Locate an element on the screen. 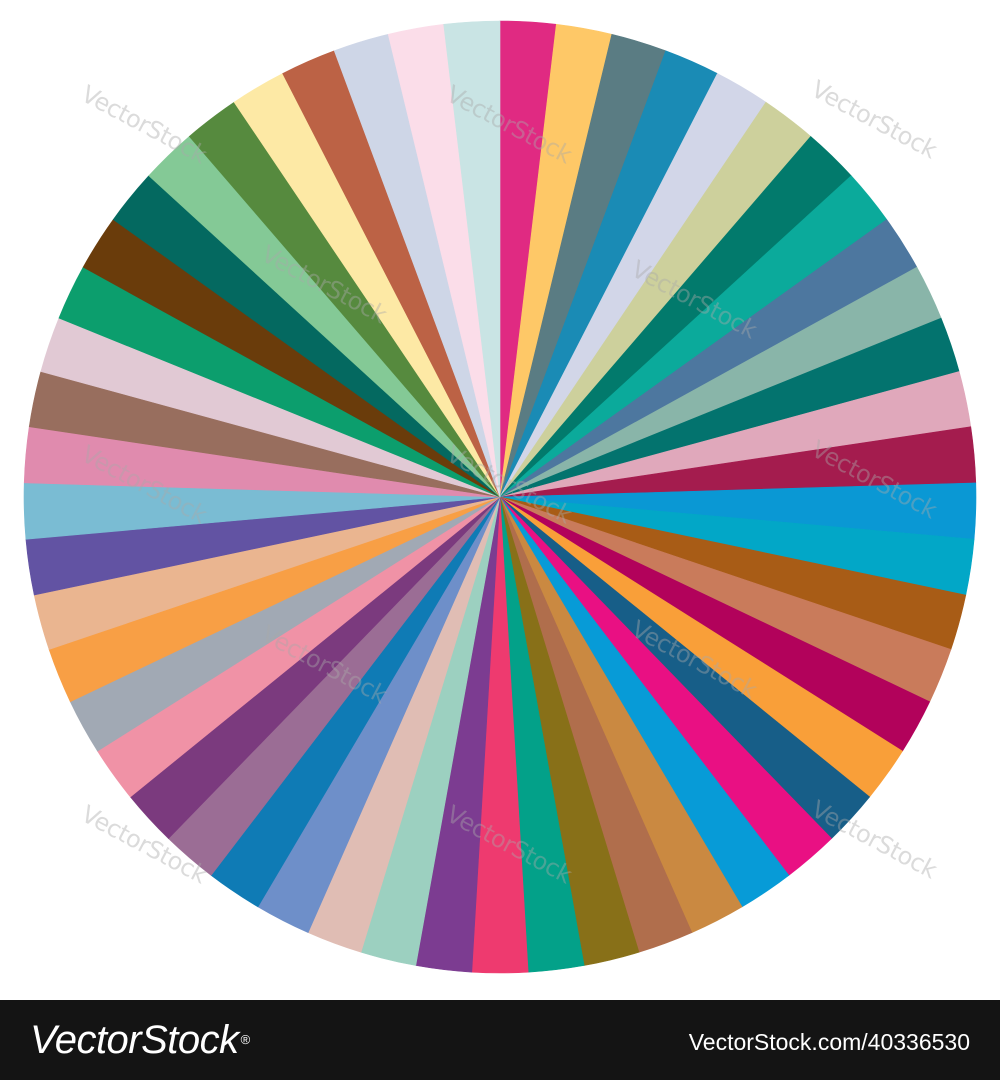 The width and height of the screenshot is (1000, 1080). registered-mark: ® is located at coordinates (245, 1039).